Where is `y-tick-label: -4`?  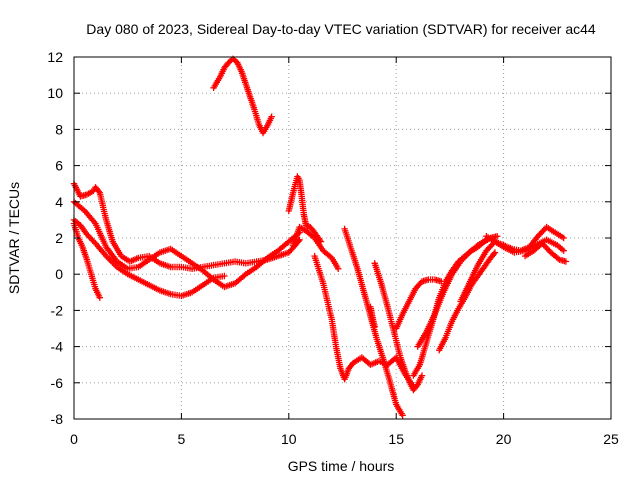
y-tick-label: -4 is located at coordinates (57, 347).